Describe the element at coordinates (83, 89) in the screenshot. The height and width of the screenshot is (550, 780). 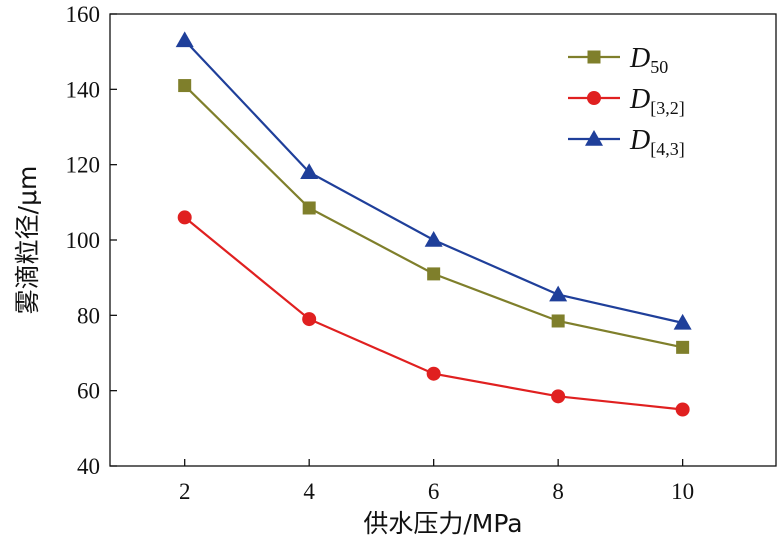
I see `y-tick-label: 140` at that location.